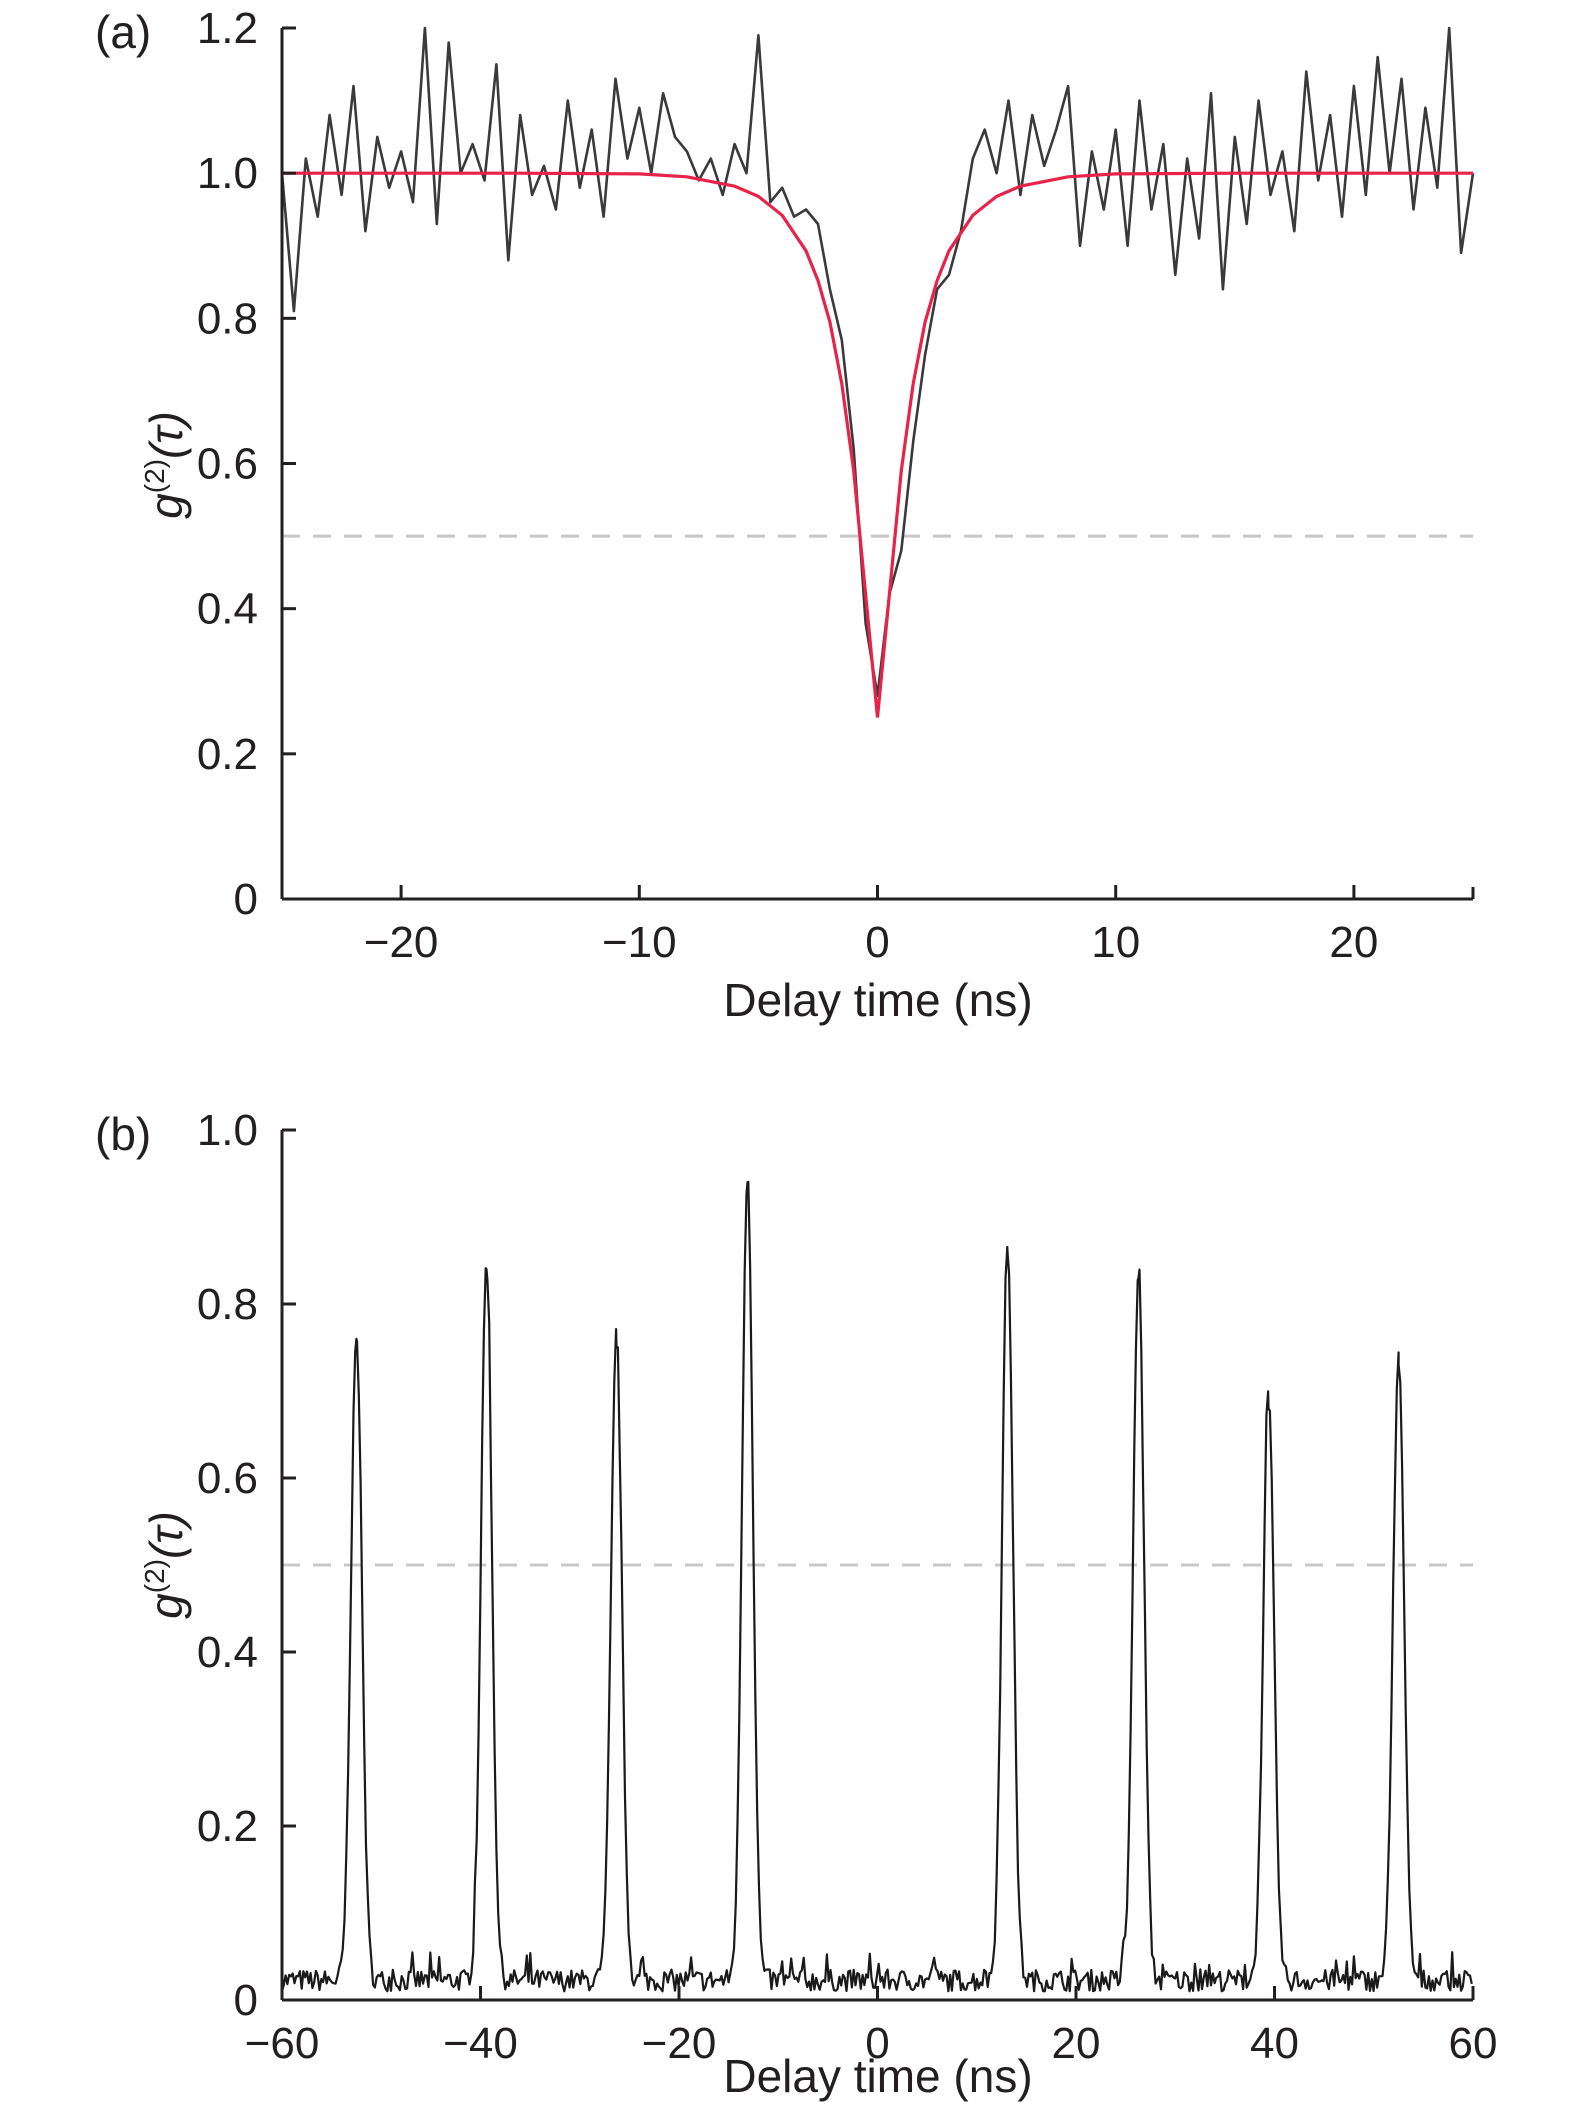 Image resolution: width=1575 pixels, height=2102 pixels. What do you see at coordinates (639, 942) in the screenshot?
I see `x-tick-label: −10` at bounding box center [639, 942].